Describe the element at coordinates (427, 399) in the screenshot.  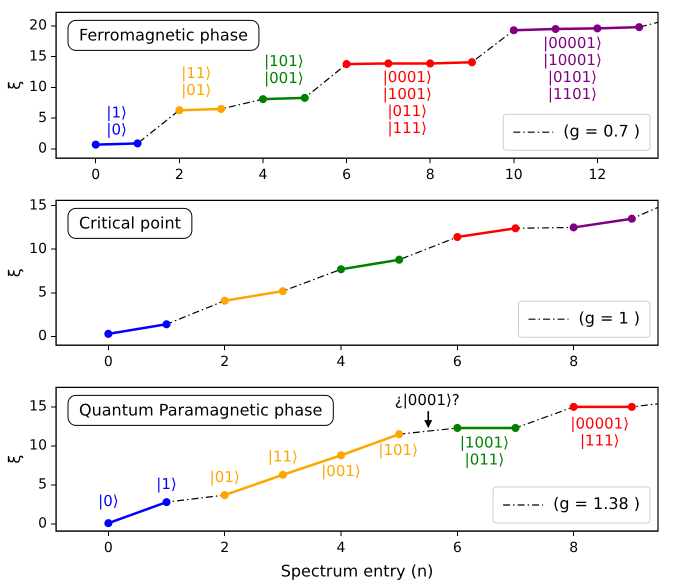
I see `annotation: ¿|0001⟩?` at that location.